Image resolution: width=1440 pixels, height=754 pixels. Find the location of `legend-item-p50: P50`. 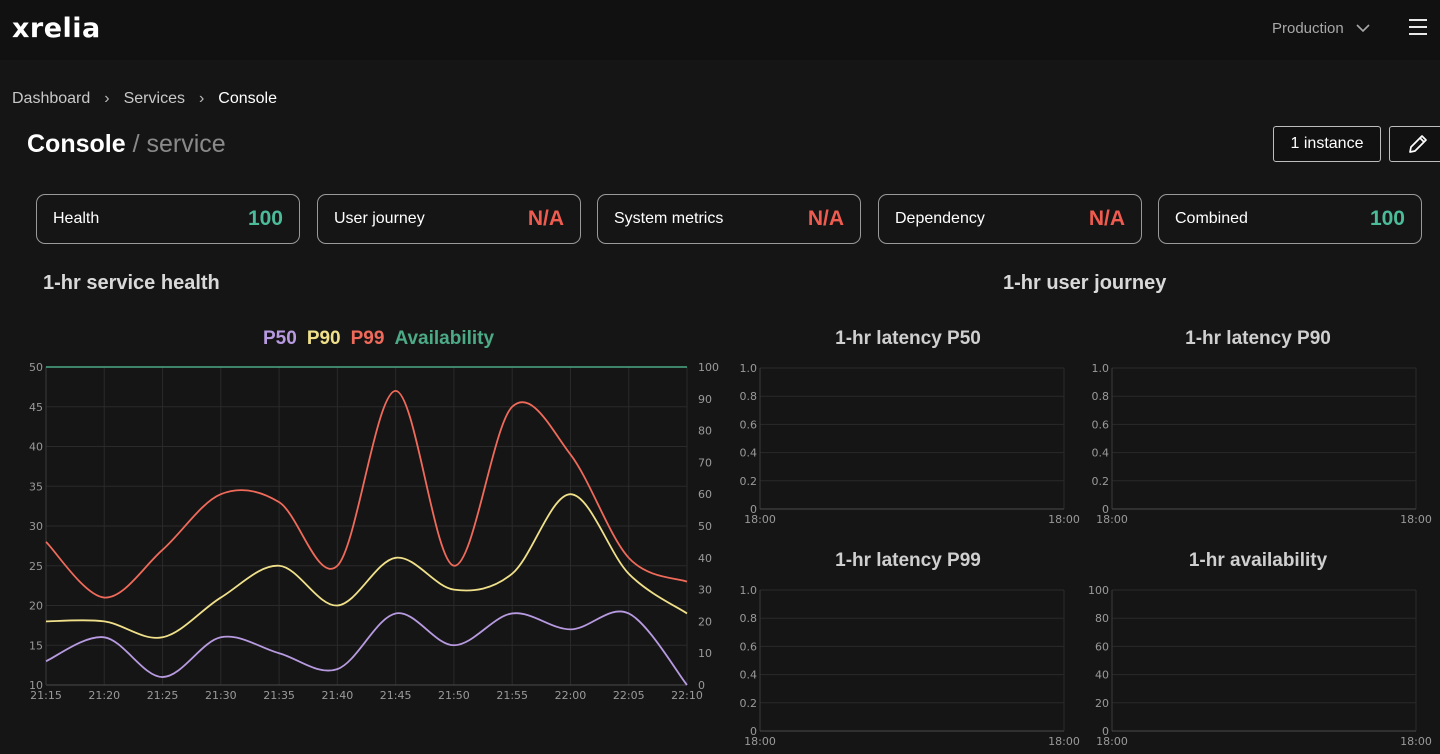

legend-item-p50: P50 is located at coordinates (280, 338).